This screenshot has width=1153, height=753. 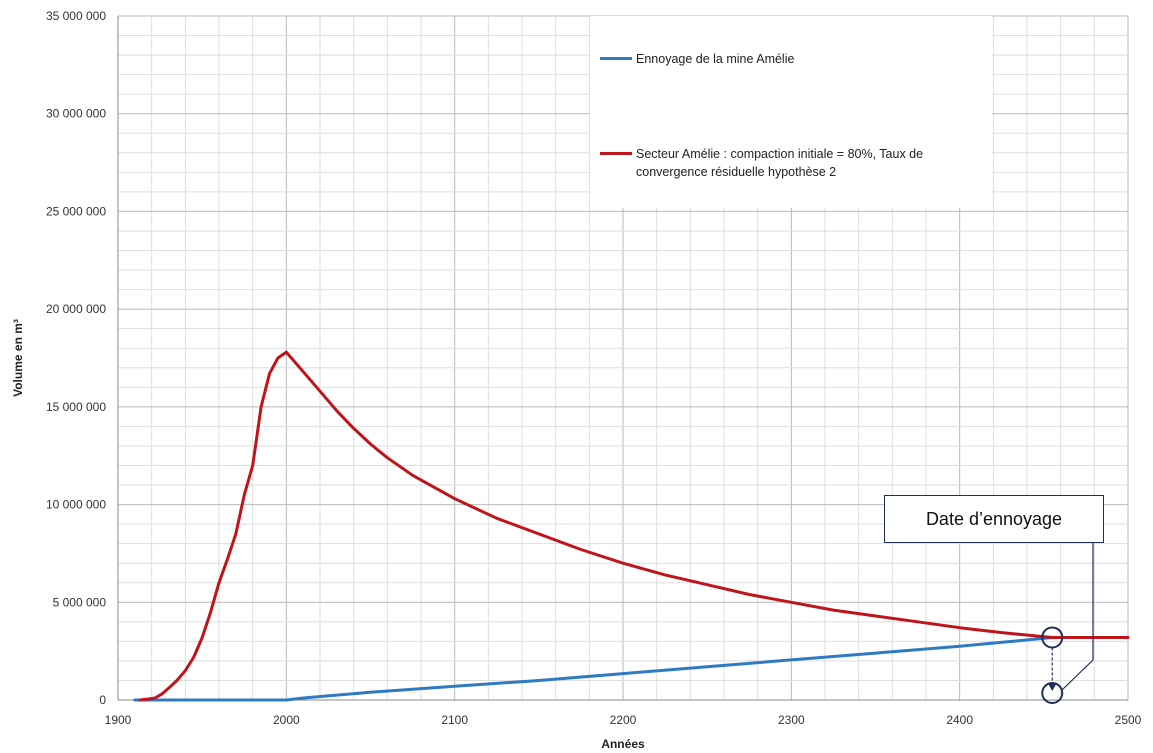 I want to click on legend-swatch-red, so click(x=616, y=153).